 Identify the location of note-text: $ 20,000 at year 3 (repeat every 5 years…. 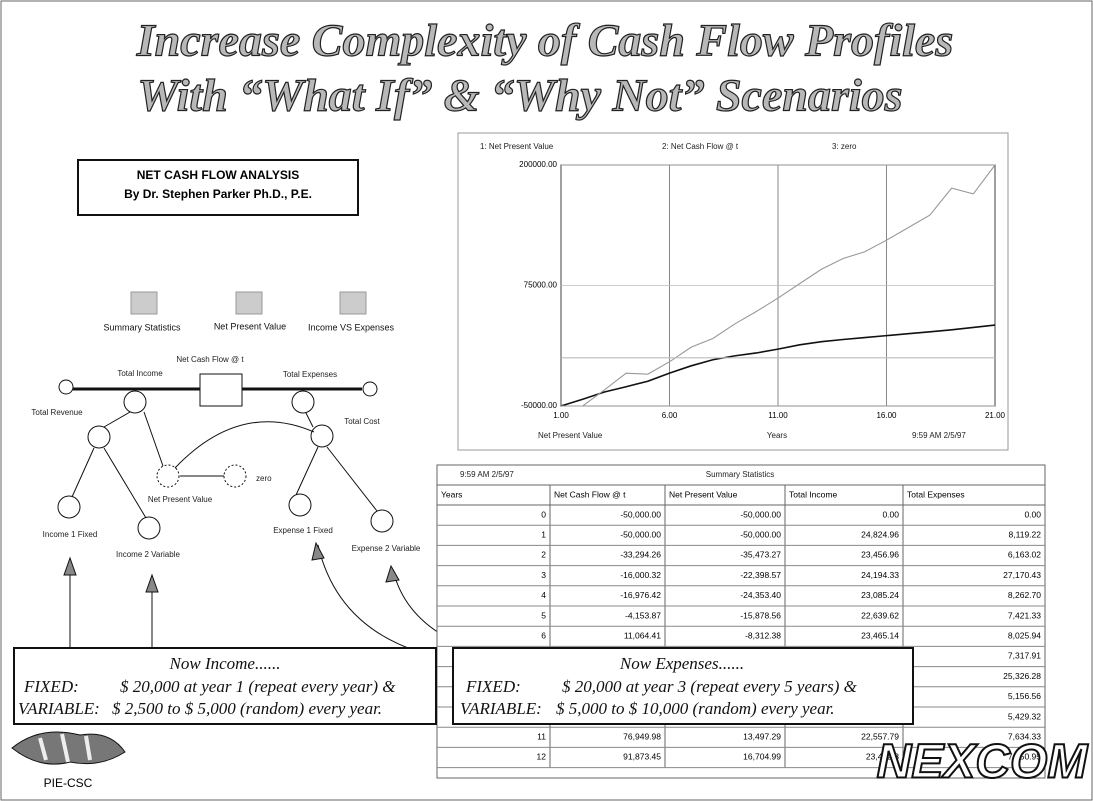
(710, 686).